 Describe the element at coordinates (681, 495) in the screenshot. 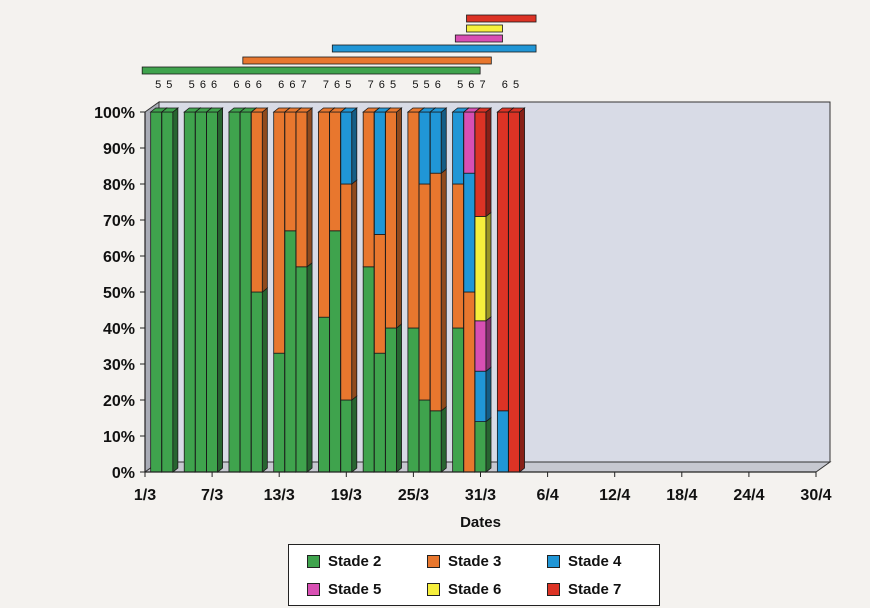

I see `x-tick-label: 18/4` at that location.